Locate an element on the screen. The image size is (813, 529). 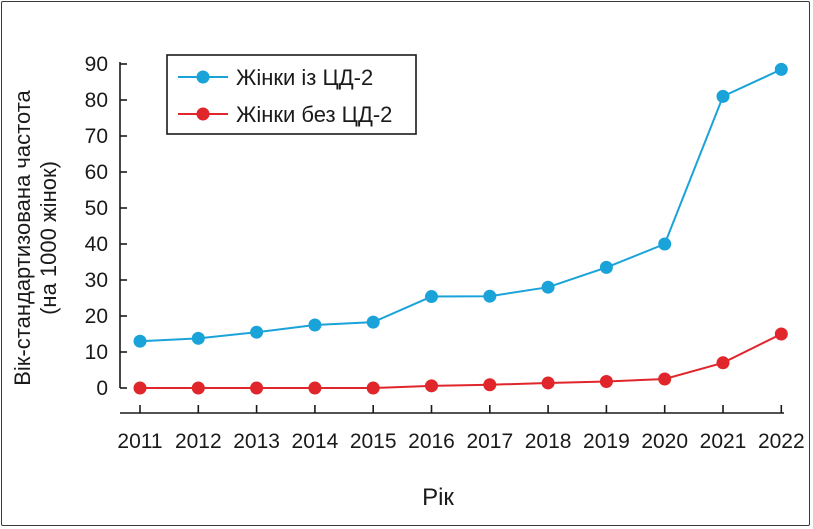
x-tick-label: 2018 is located at coordinates (548, 441).